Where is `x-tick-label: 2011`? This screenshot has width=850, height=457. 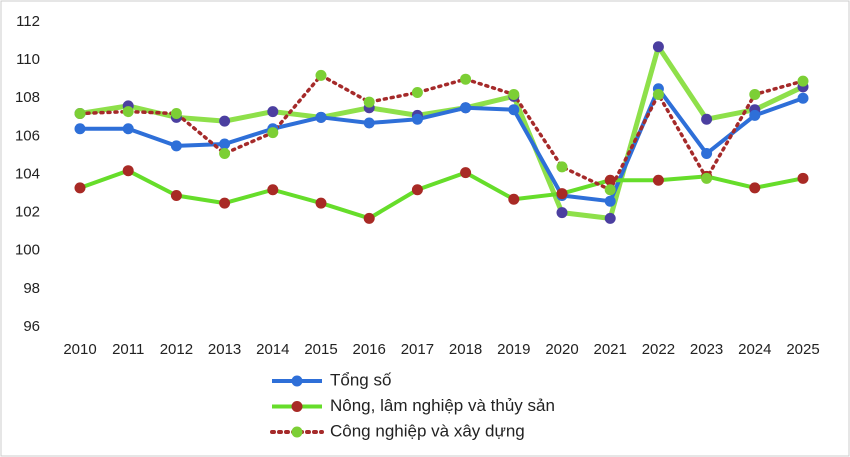
x-tick-label: 2011 is located at coordinates (128, 349).